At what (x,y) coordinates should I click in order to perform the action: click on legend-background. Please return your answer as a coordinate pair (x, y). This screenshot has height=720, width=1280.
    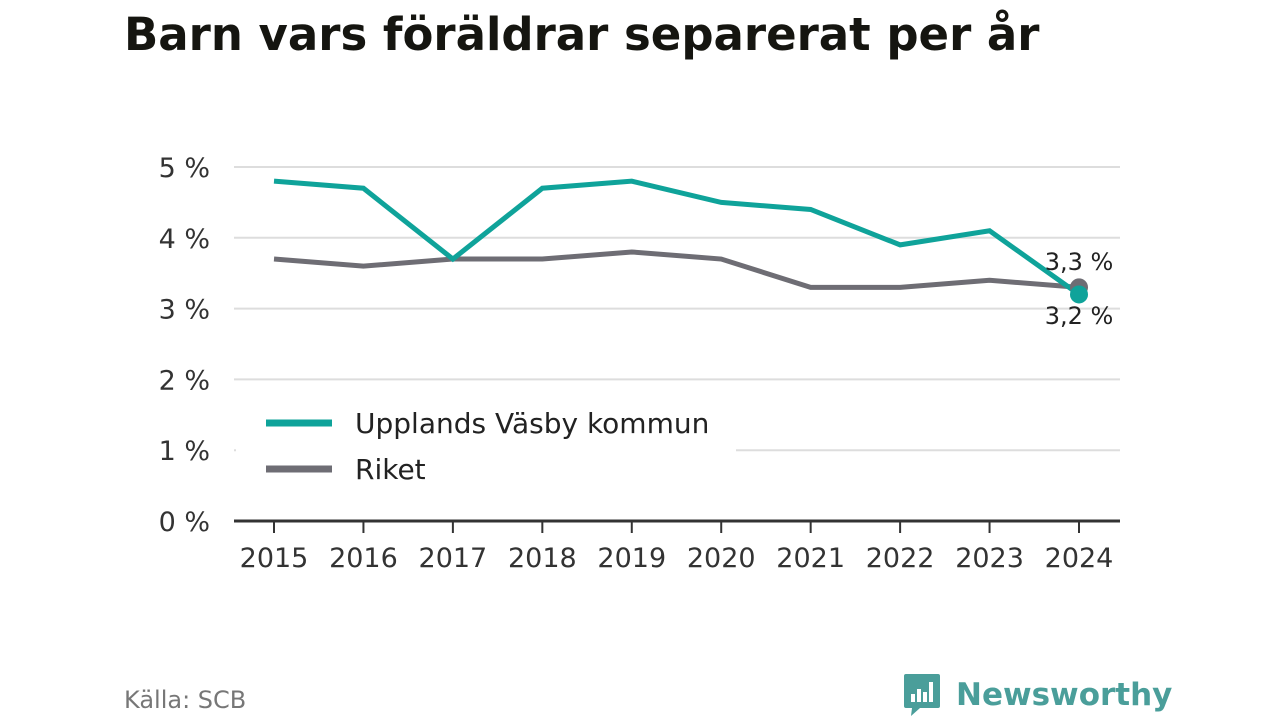
    Looking at the image, I should click on (486, 448).